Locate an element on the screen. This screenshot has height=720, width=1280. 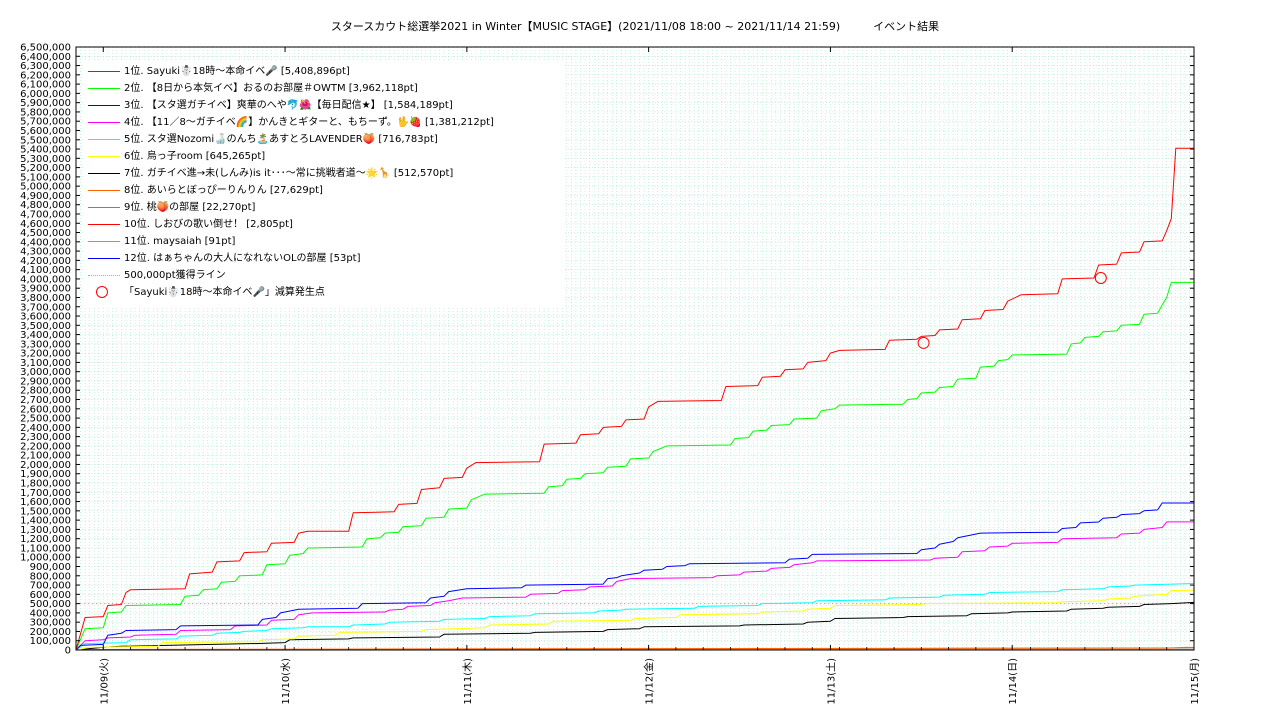
y-tick-label: 3,000,000 is located at coordinates (45, 372).